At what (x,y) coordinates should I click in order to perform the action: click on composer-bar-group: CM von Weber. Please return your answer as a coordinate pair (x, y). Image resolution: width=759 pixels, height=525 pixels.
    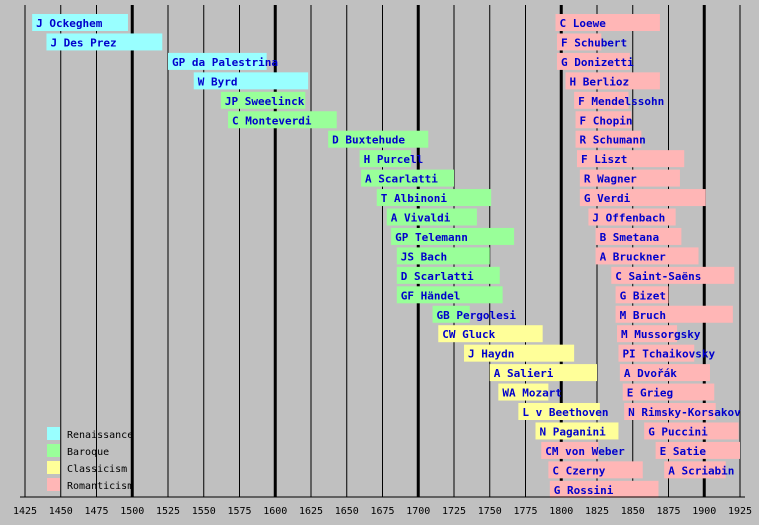
    Looking at the image, I should click on (583, 450).